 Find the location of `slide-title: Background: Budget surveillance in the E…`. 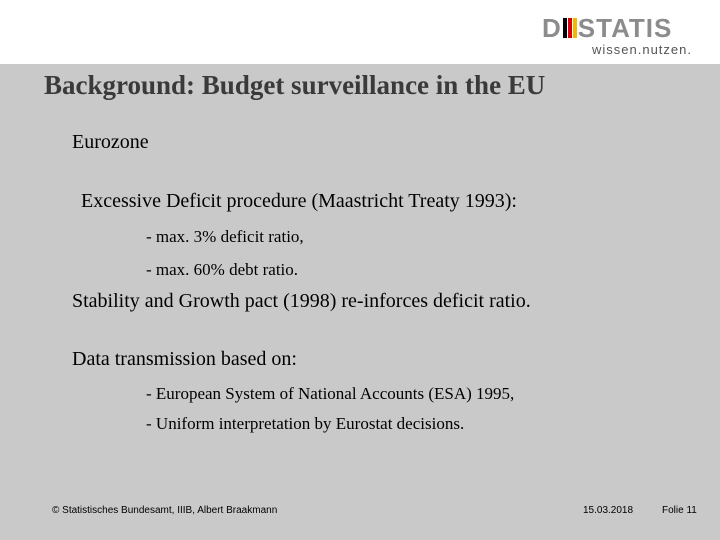

slide-title: Background: Budget surveillance in the E… is located at coordinates (295, 85).